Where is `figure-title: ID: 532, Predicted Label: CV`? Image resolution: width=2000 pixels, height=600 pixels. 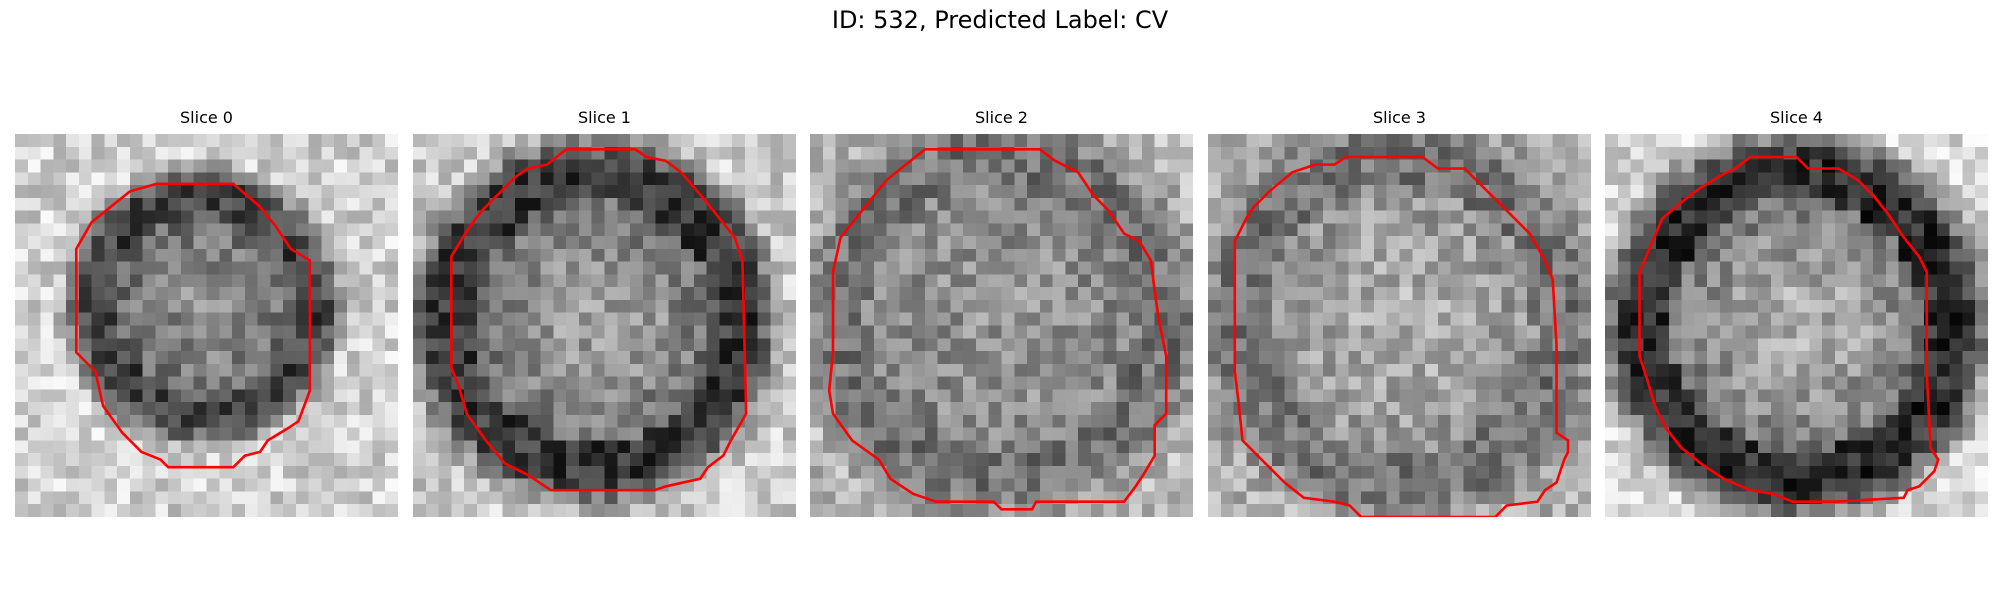 figure-title: ID: 532, Predicted Label: CV is located at coordinates (1000, 20).